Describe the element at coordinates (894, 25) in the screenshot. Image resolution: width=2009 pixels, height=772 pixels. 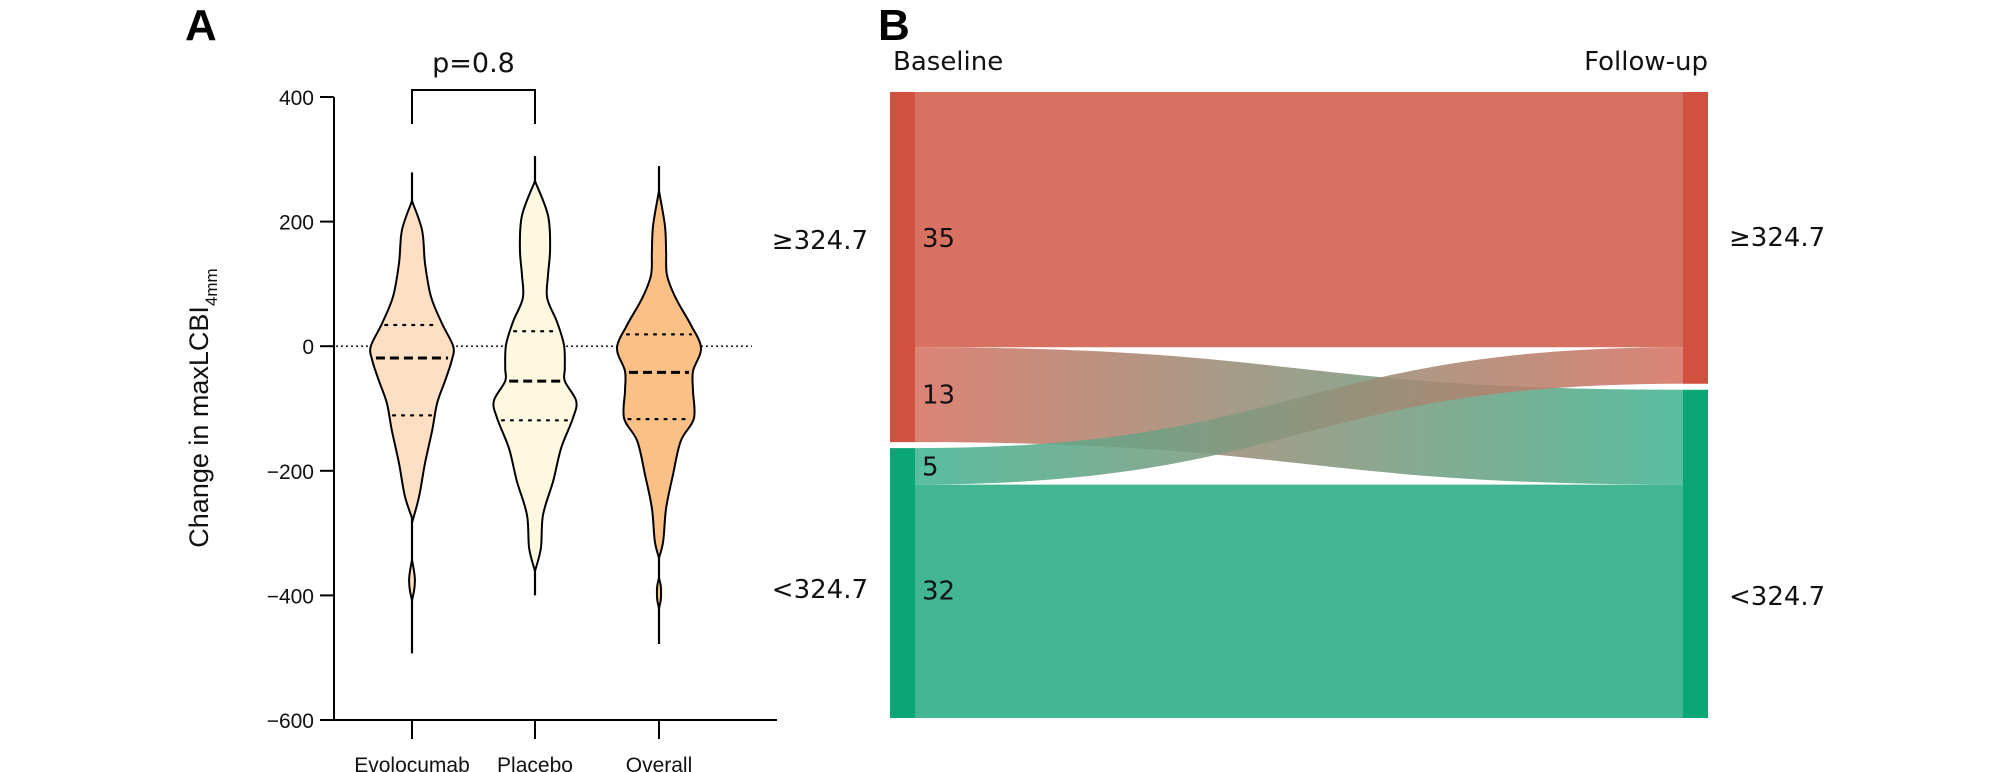
I see `panel-b-letter: B` at that location.